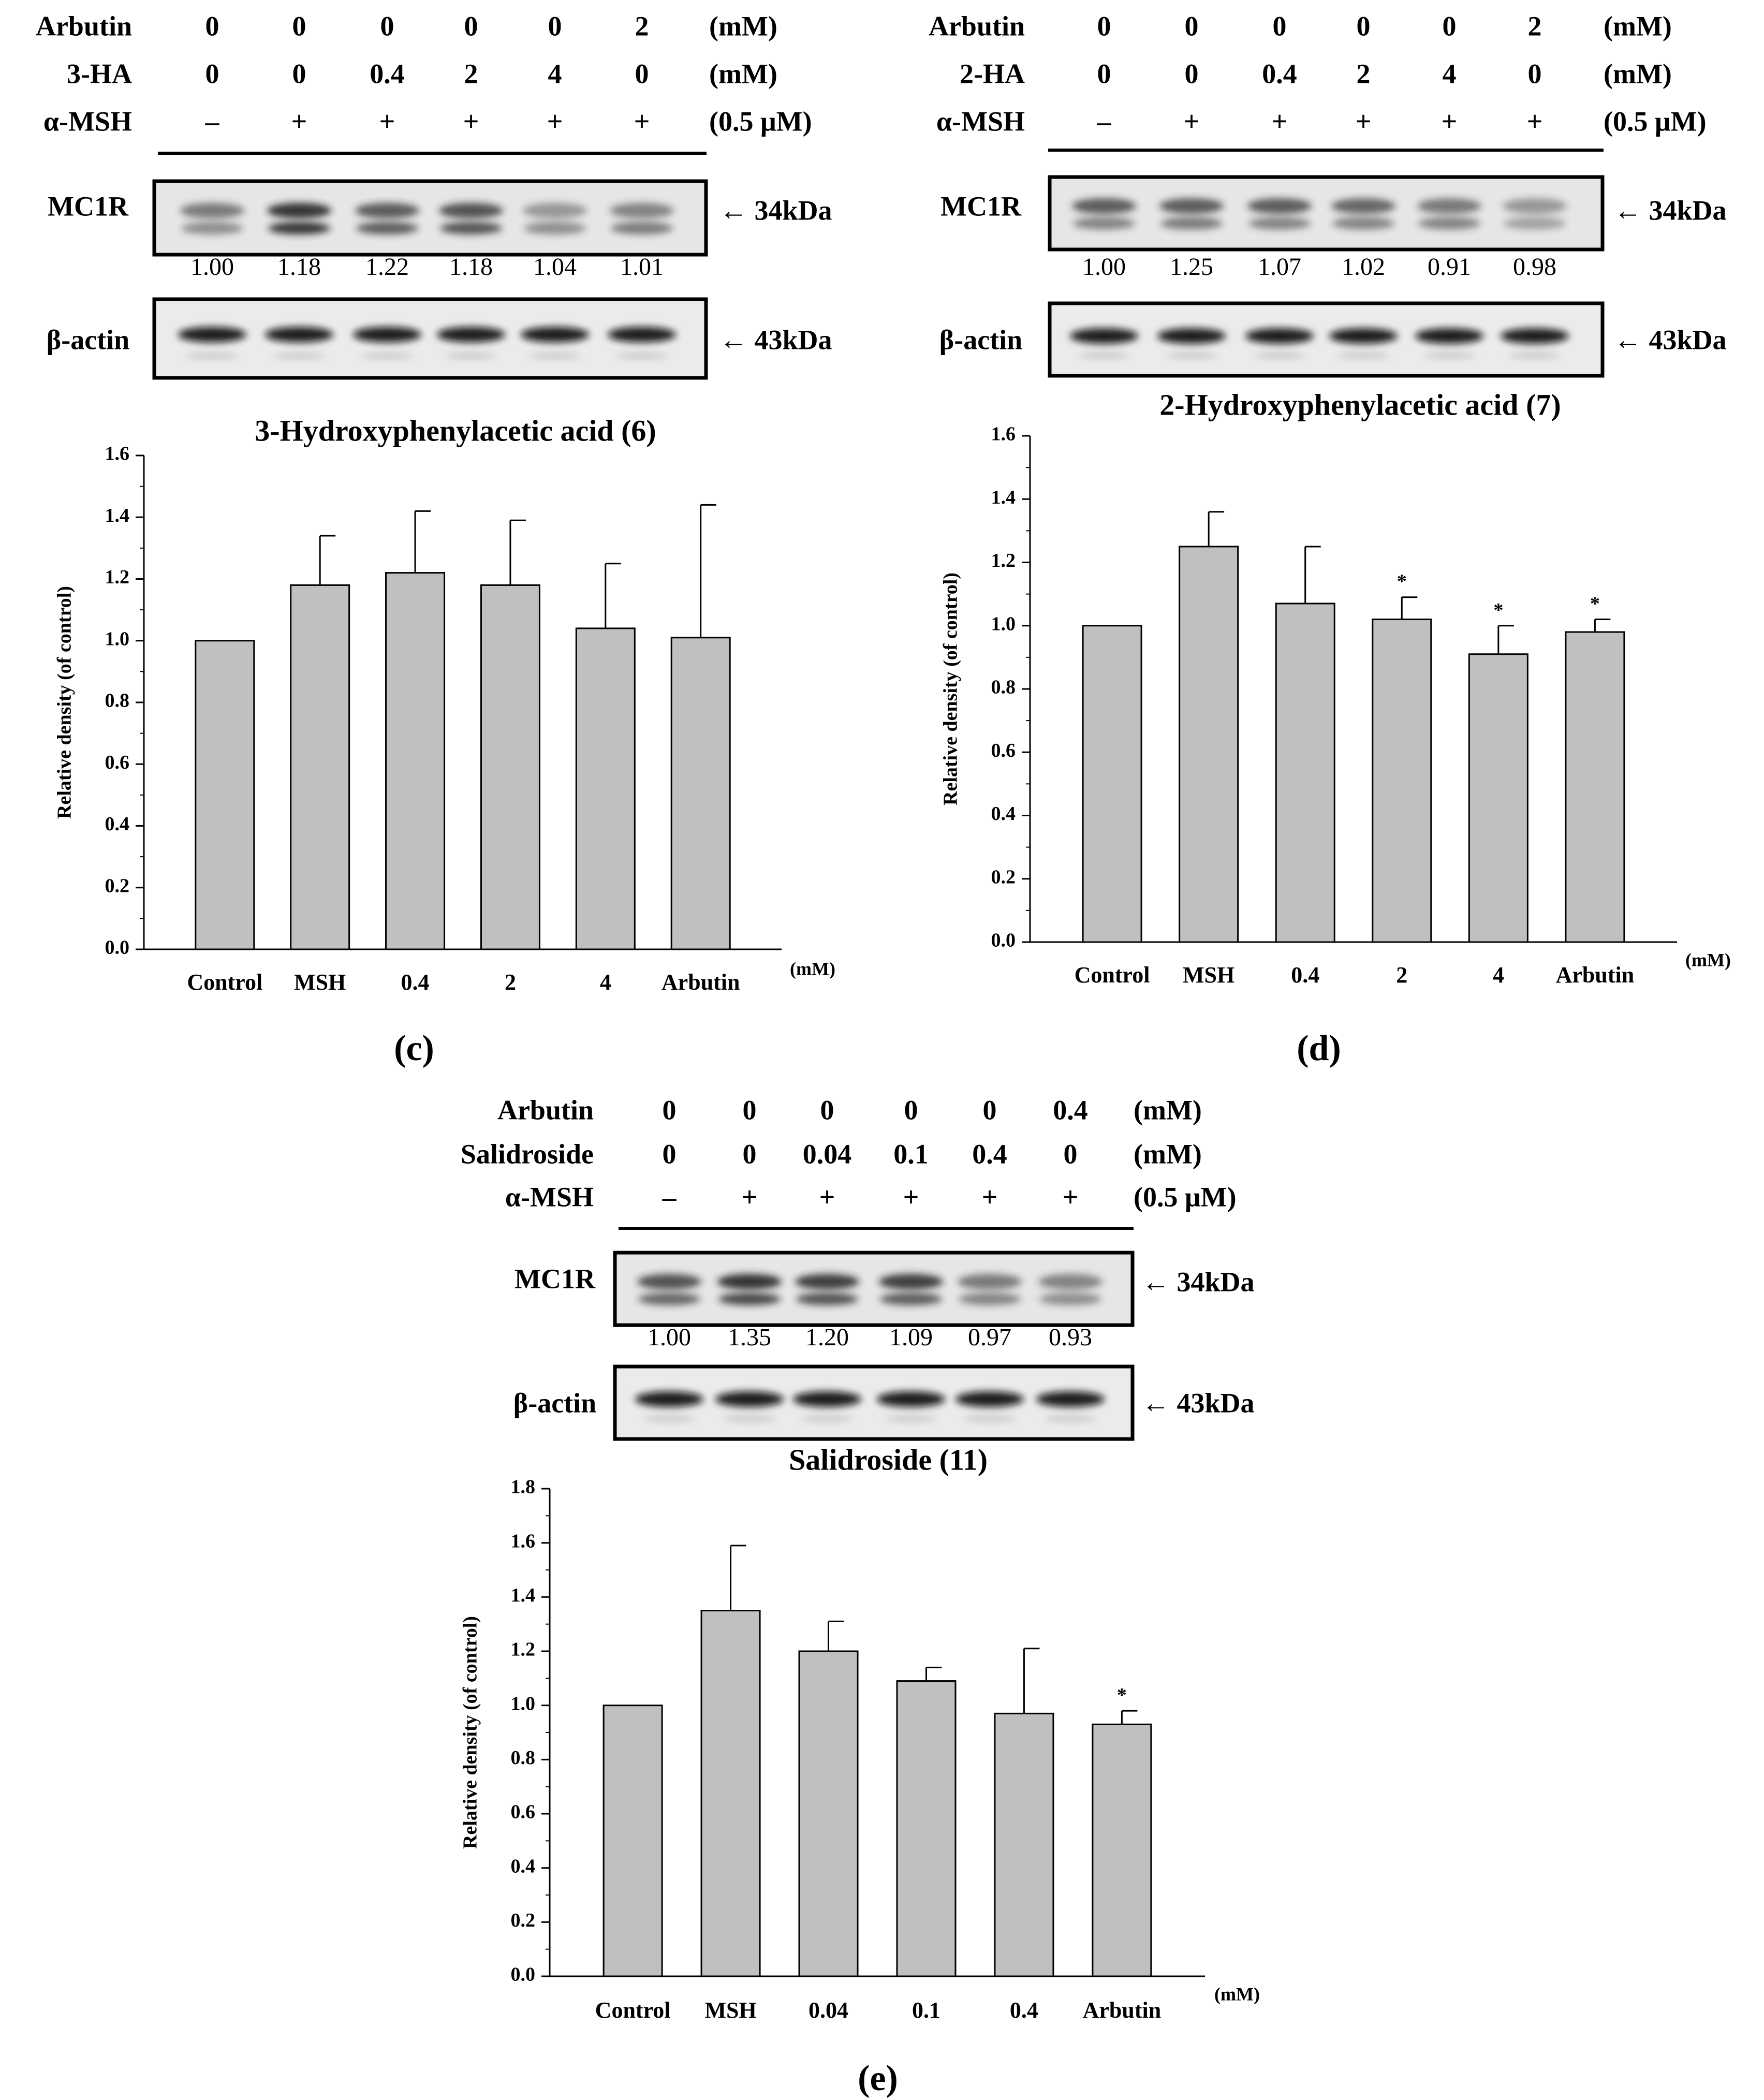 The height and width of the screenshot is (2100, 1764). Describe the element at coordinates (1003, 434) in the screenshot. I see `y-tick-label: 1.6` at that location.